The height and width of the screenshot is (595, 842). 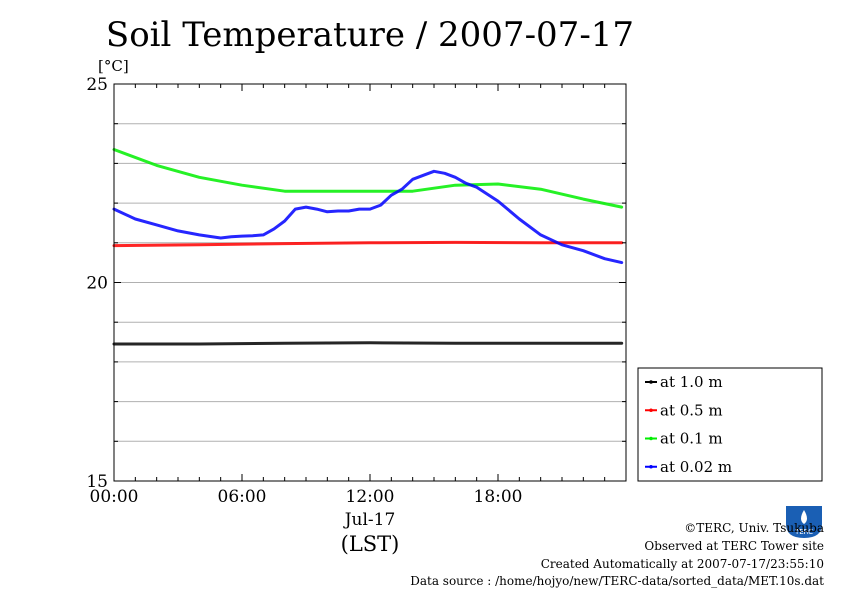 What do you see at coordinates (370, 35) in the screenshot?
I see `chart-title: Soil Temperature / 2007-07-17` at bounding box center [370, 35].